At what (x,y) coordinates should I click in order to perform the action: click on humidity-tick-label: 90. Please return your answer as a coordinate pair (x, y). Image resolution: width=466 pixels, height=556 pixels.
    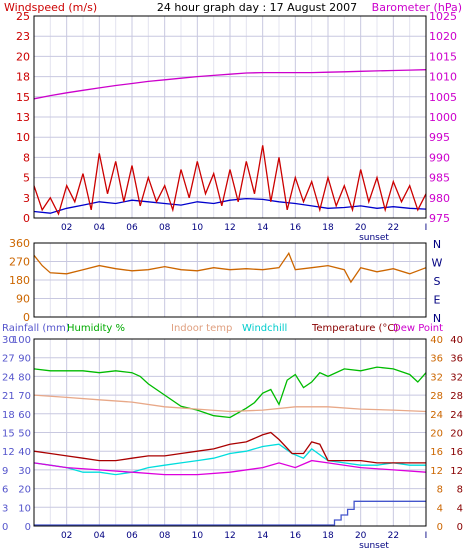
    Looking at the image, I should click on (24, 359).